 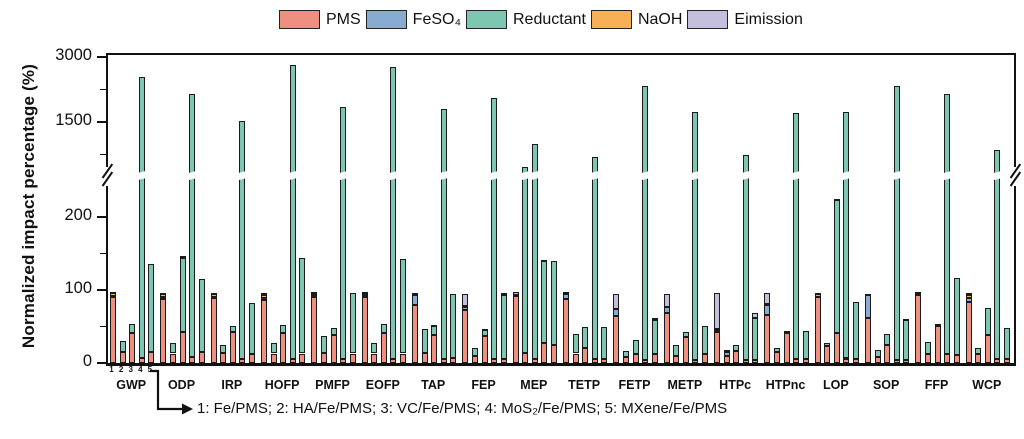 What do you see at coordinates (111, 369) in the screenshot?
I see `bar-number-label: 1` at bounding box center [111, 369].